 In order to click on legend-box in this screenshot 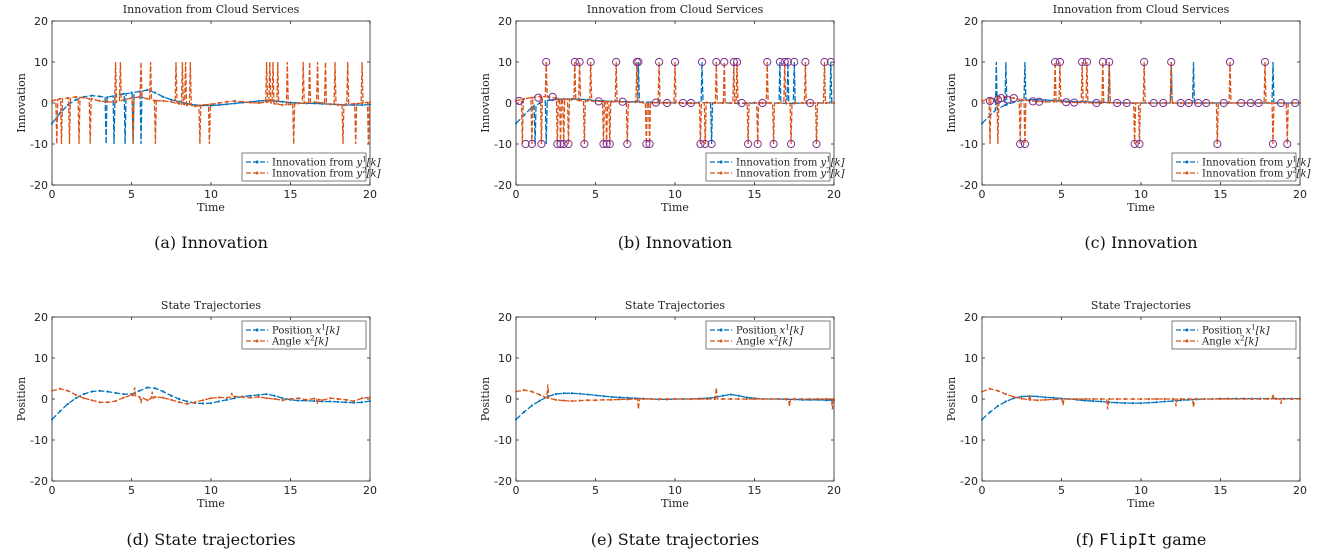, I will do `click(1234, 335)`.